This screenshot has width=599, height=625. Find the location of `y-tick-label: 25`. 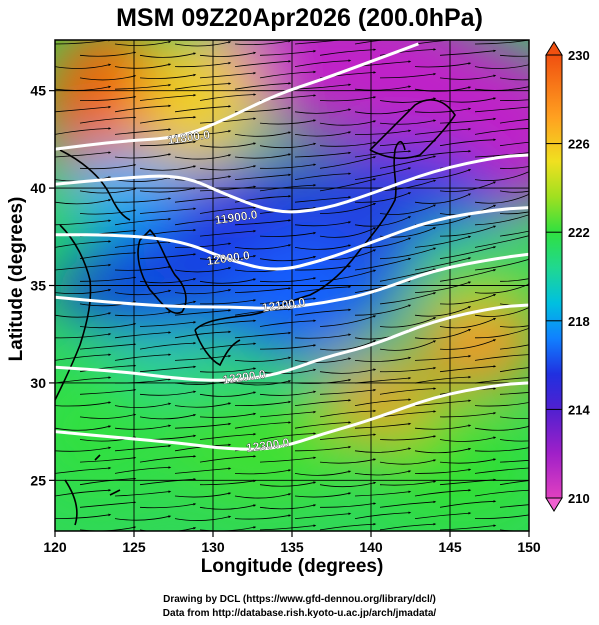

y-tick-label: 25 is located at coordinates (38, 480).